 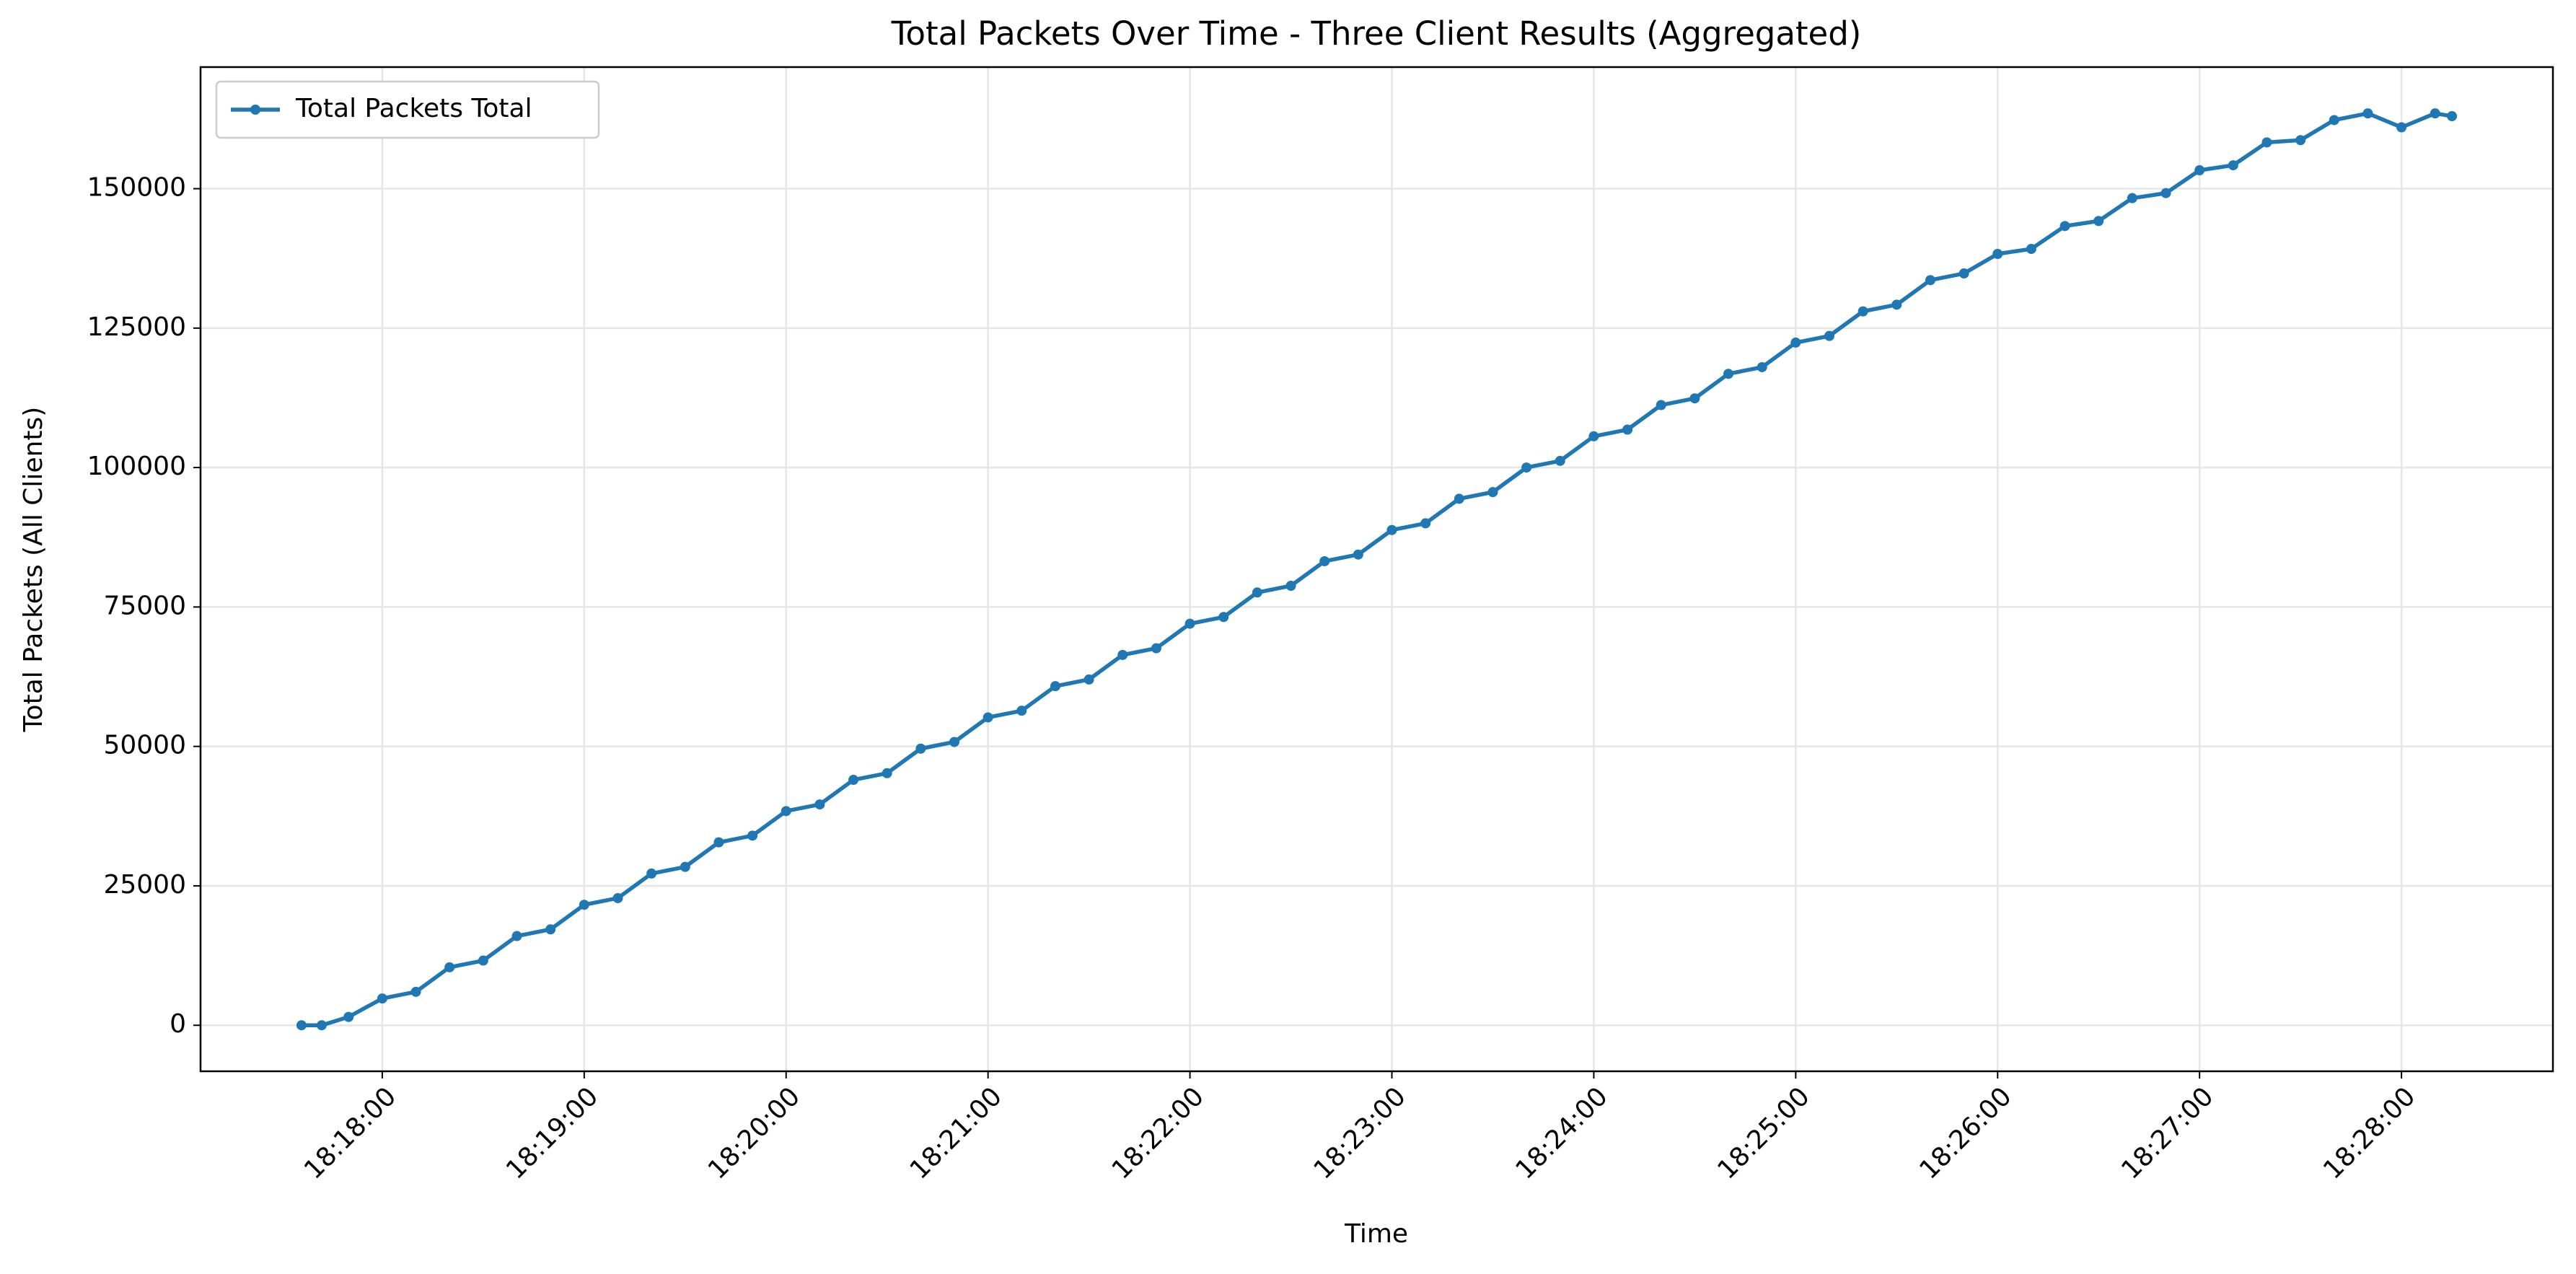 What do you see at coordinates (1360, 1133) in the screenshot?
I see `x-tick-label: 18:23:00` at bounding box center [1360, 1133].